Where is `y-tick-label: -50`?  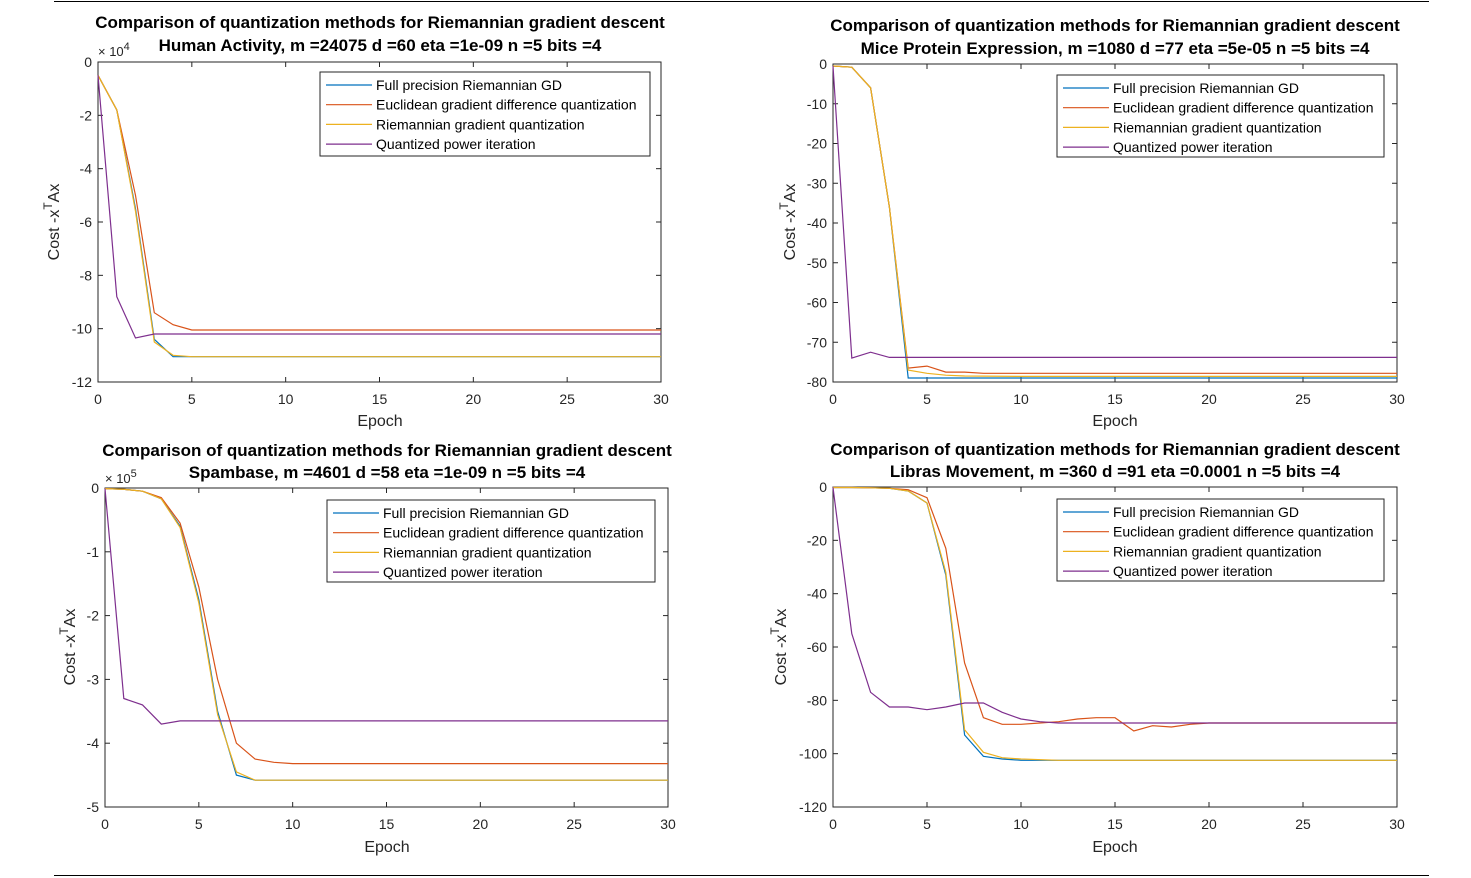 y-tick-label: -50 is located at coordinates (817, 263).